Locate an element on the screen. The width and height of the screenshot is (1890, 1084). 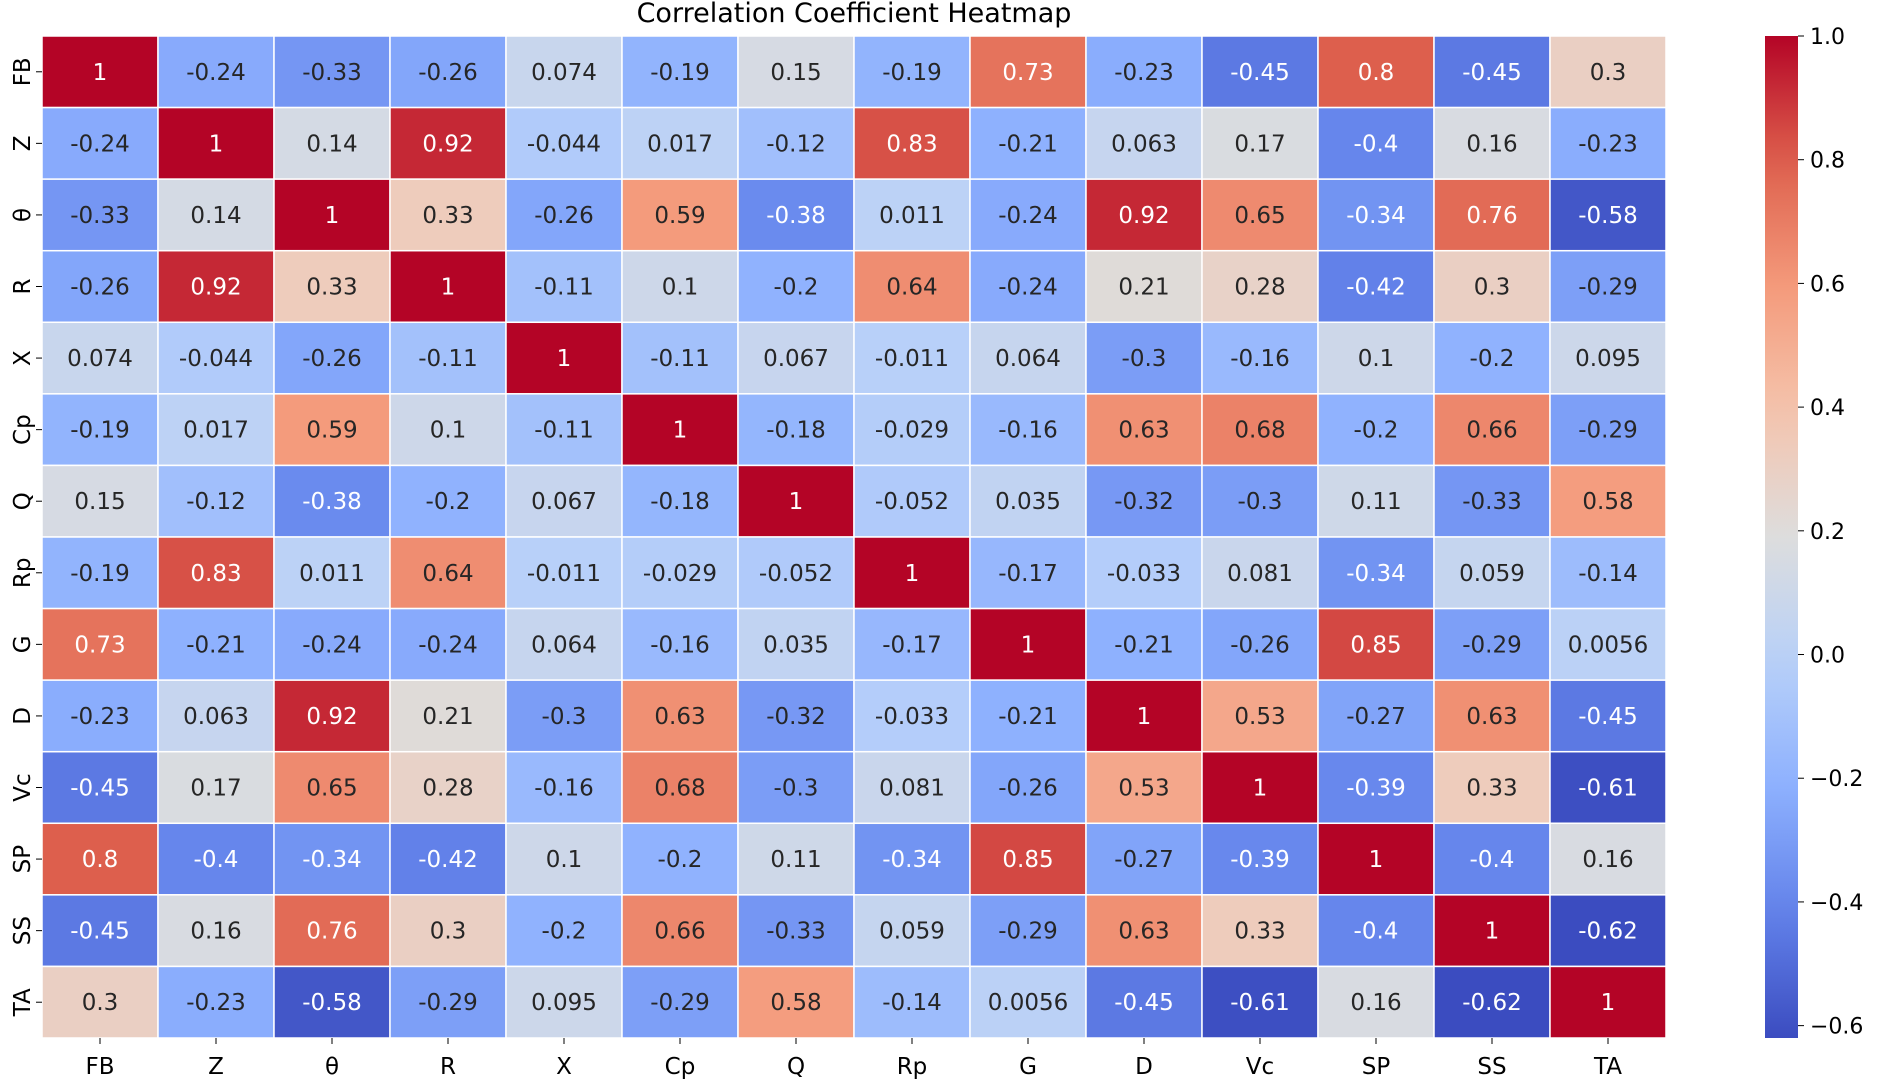
cell-value-label: -0.18 is located at coordinates (680, 502).